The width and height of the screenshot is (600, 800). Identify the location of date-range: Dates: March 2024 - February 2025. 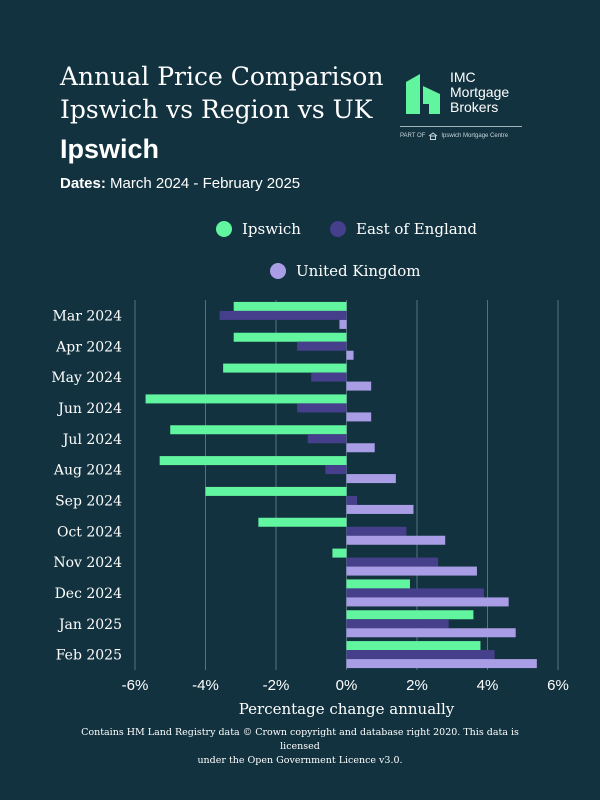
(180, 183).